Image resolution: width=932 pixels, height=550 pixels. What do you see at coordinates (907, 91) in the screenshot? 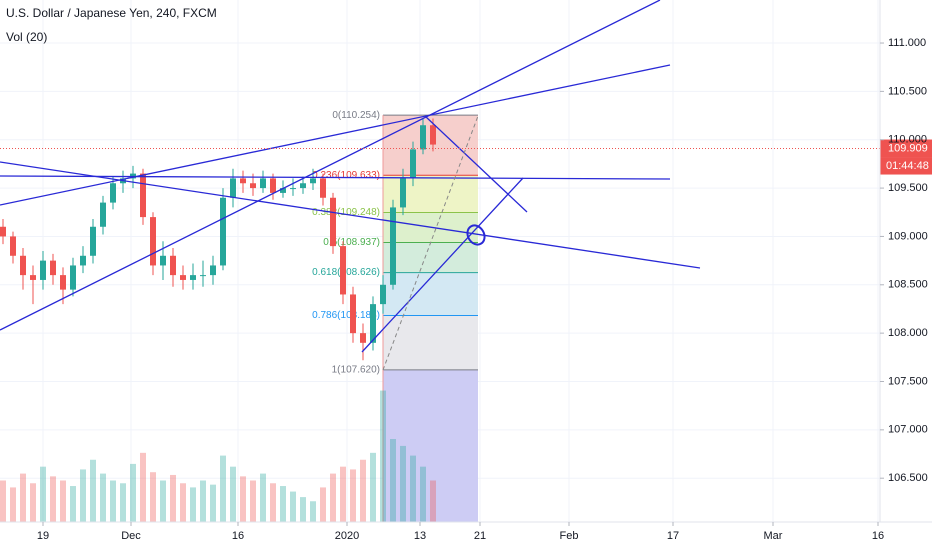
I see `y-tick-label: 110.500` at bounding box center [907, 91].